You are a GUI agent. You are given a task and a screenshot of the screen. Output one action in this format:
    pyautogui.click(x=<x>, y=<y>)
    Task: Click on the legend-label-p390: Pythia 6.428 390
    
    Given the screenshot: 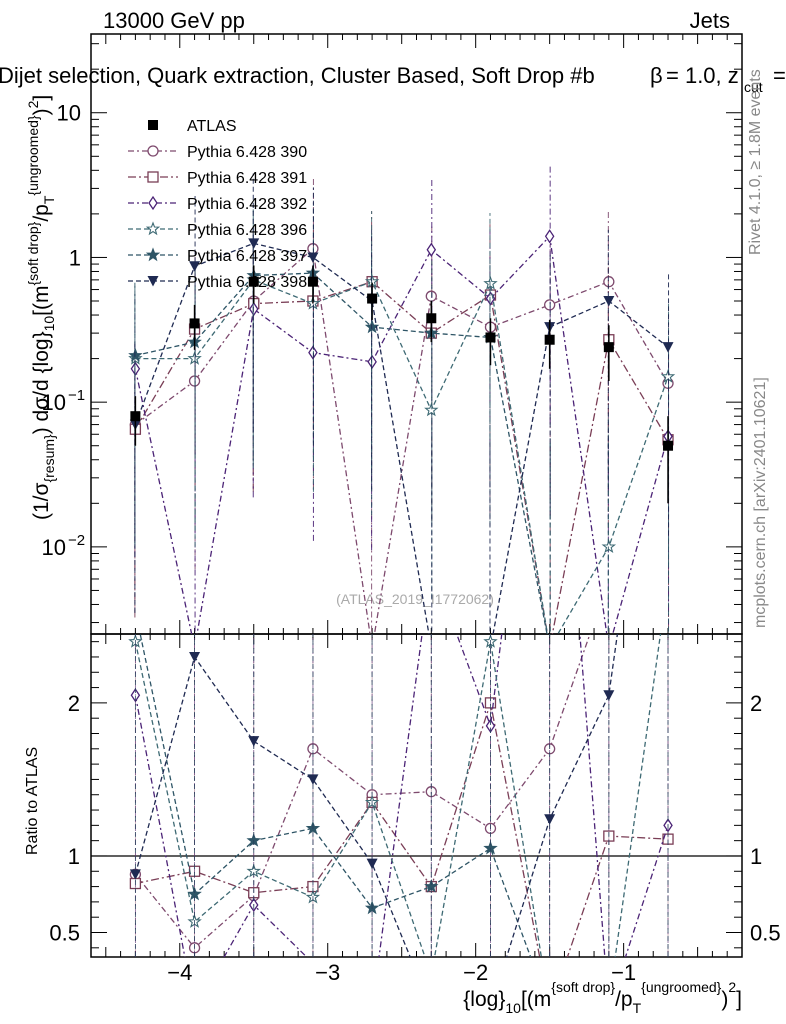 What is the action you would take?
    pyautogui.click(x=247, y=152)
    